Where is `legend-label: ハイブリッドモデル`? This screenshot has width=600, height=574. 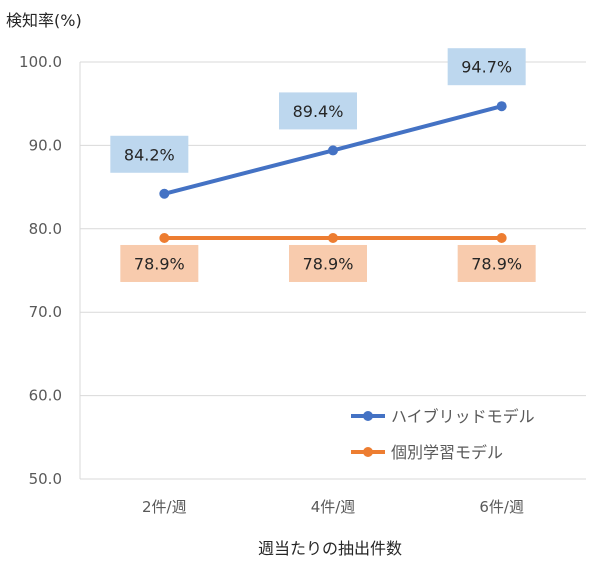 legend-label: ハイブリッドモデル is located at coordinates (463, 416).